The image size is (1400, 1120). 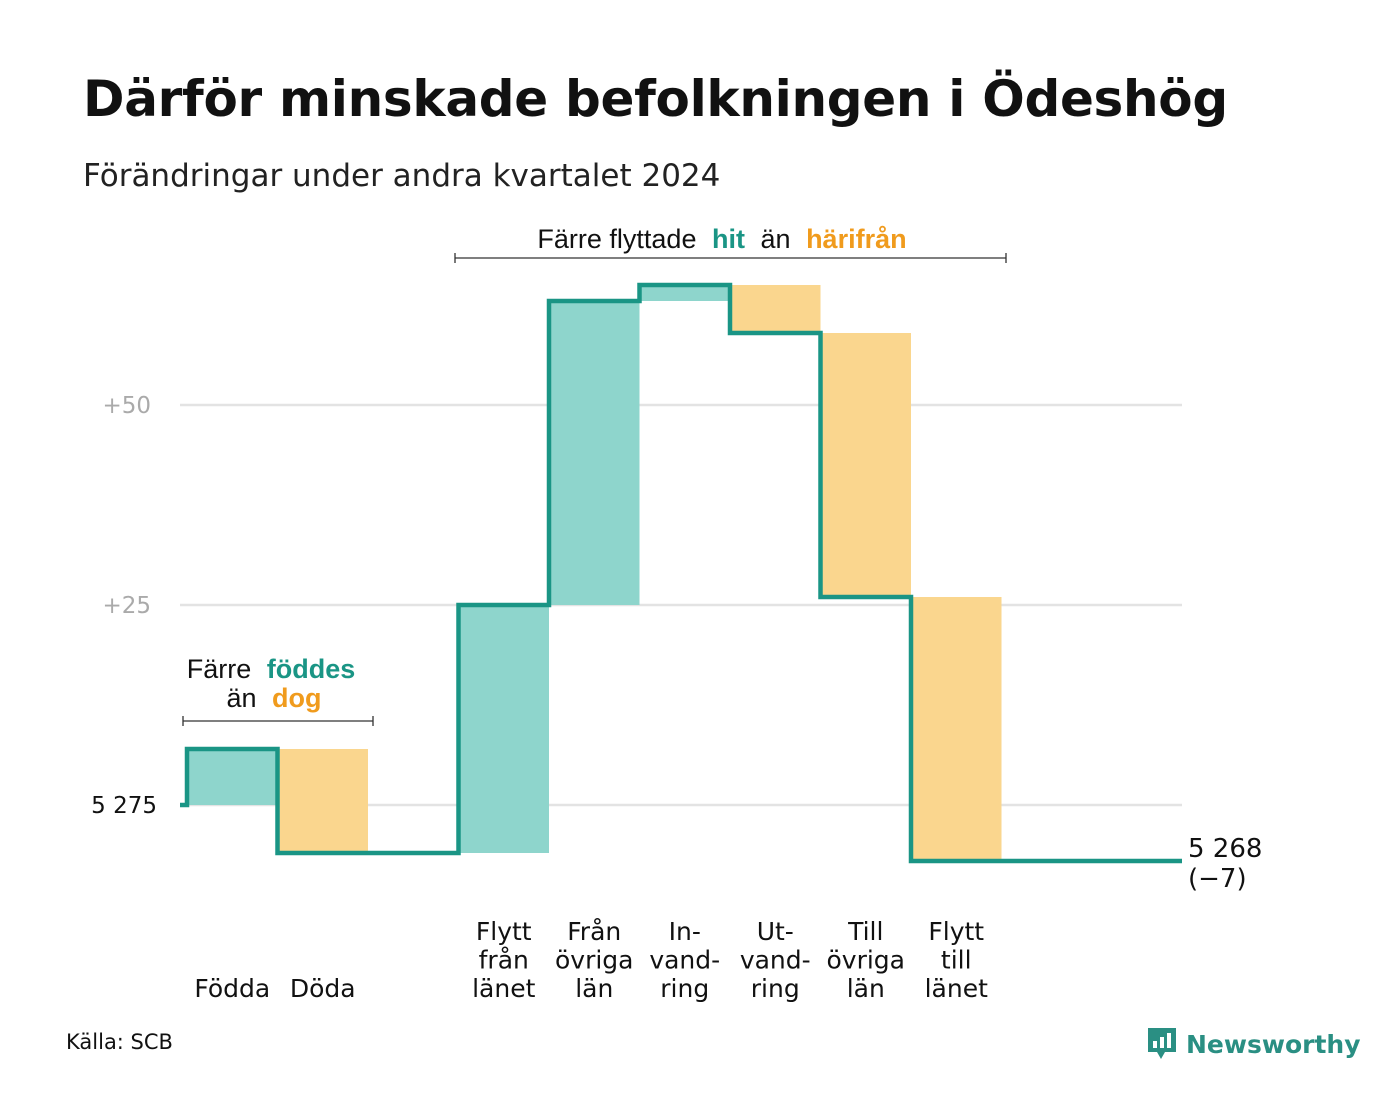 What do you see at coordinates (856, 239) in the screenshot?
I see `migration-annotation-highlight-out: härifrån` at bounding box center [856, 239].